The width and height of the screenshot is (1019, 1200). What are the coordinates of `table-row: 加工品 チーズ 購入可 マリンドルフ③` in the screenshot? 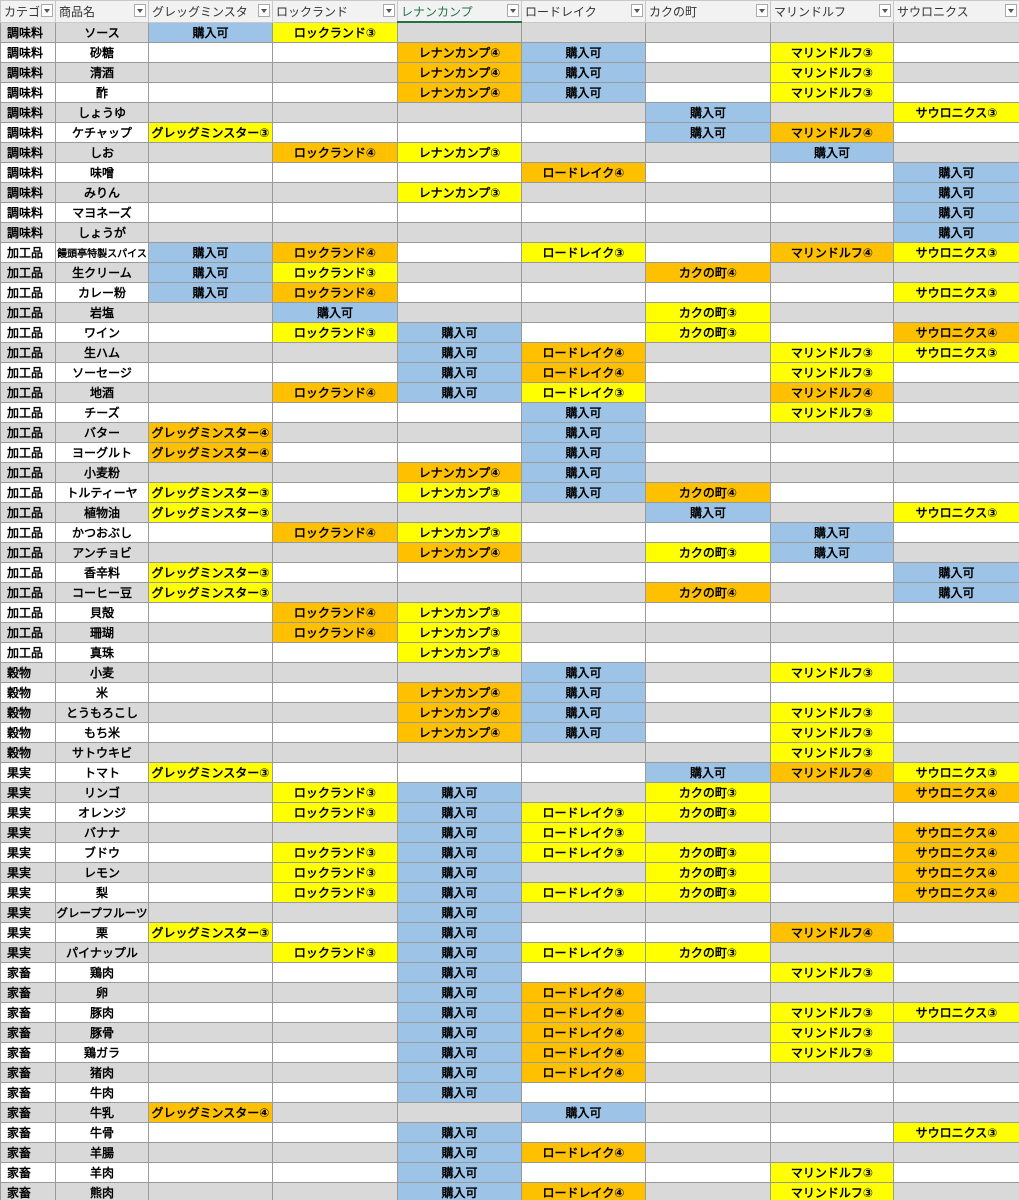 It's located at (509, 412).